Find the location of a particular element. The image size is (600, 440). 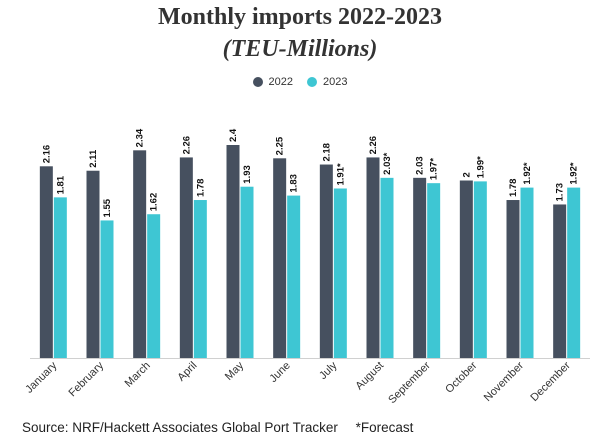

data-label-2022-february: 2.11 is located at coordinates (93, 158).